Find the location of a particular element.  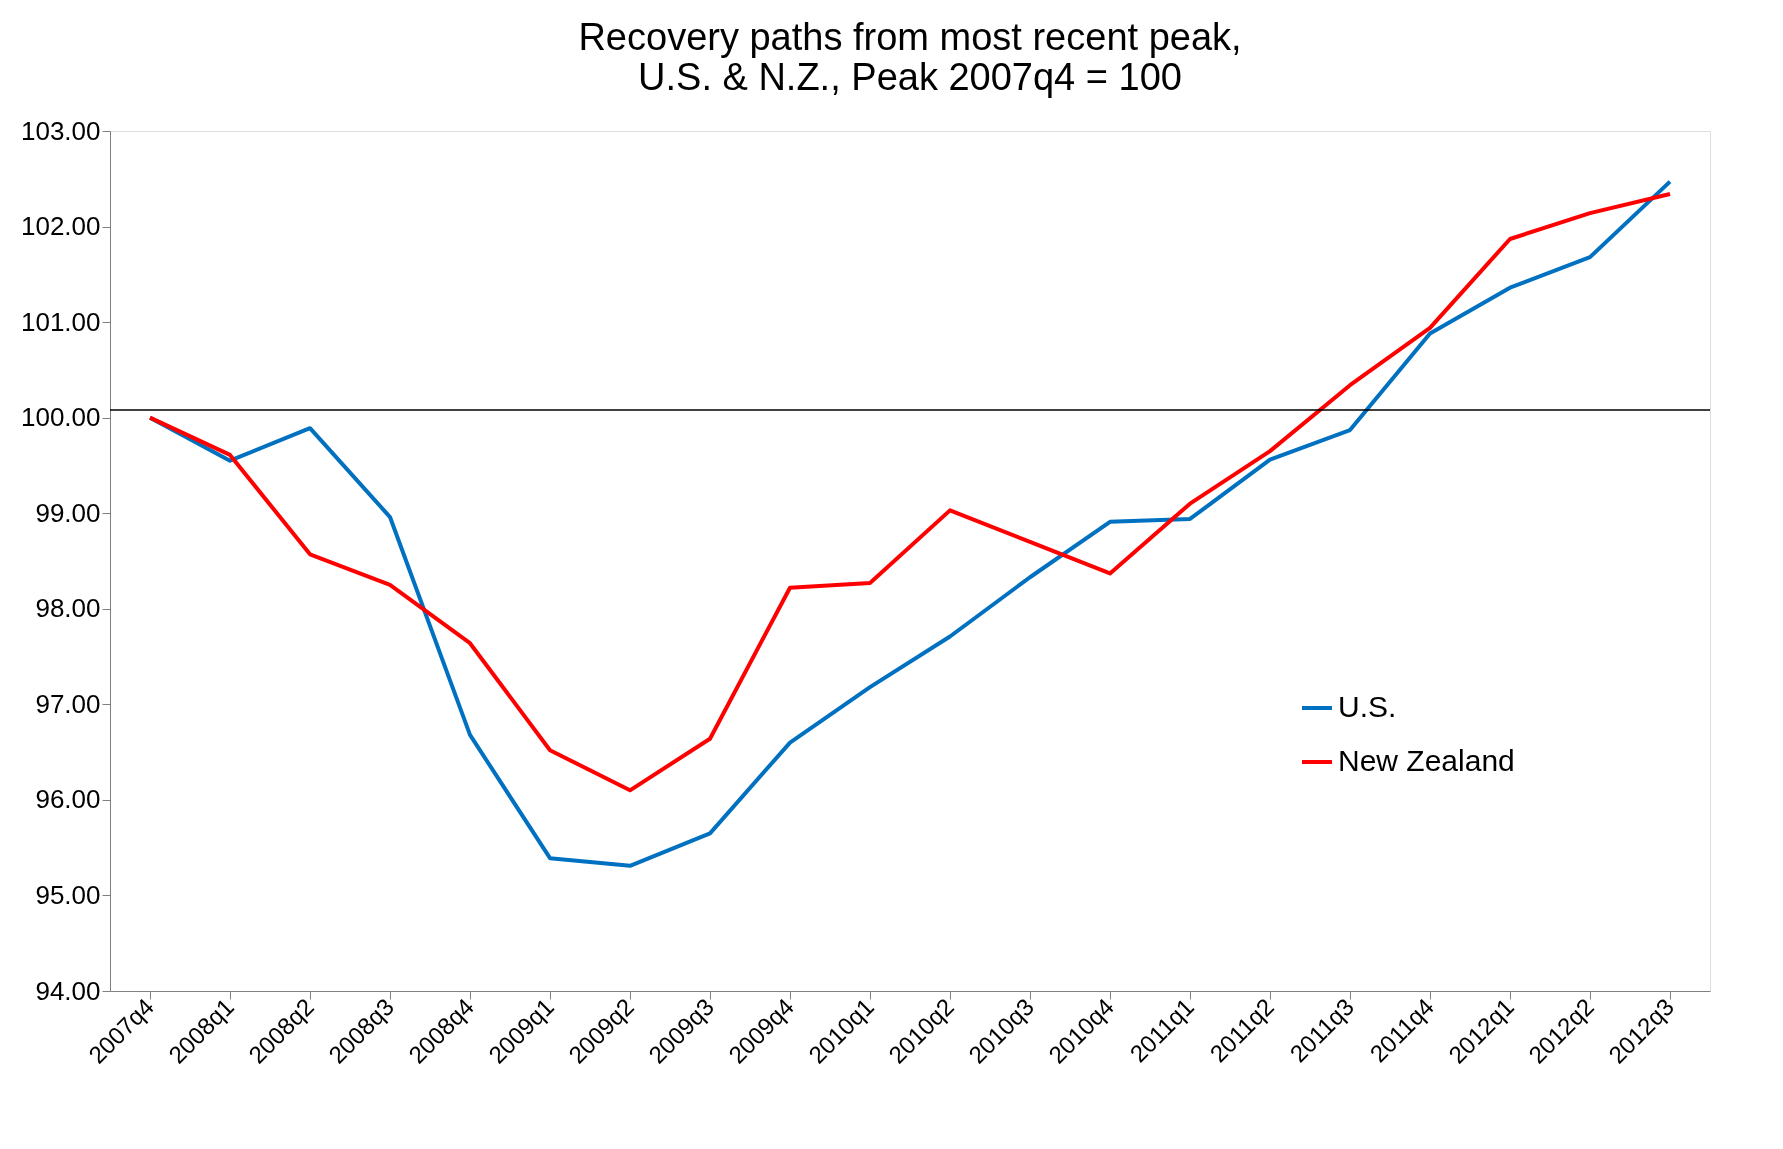

y-tick-label: 102.00 is located at coordinates (60, 226).